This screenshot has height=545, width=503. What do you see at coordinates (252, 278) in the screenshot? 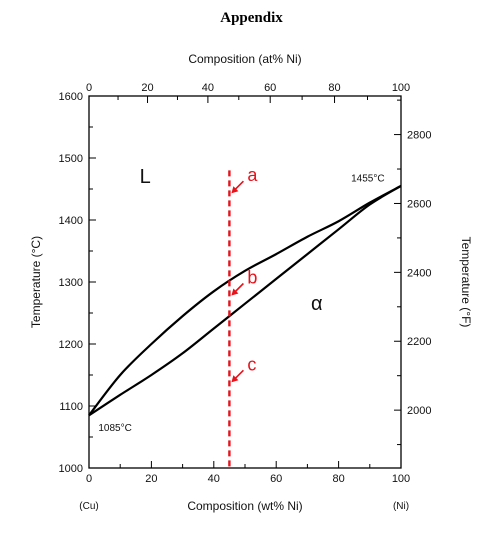
I see `marker-label-b: b` at bounding box center [252, 278].